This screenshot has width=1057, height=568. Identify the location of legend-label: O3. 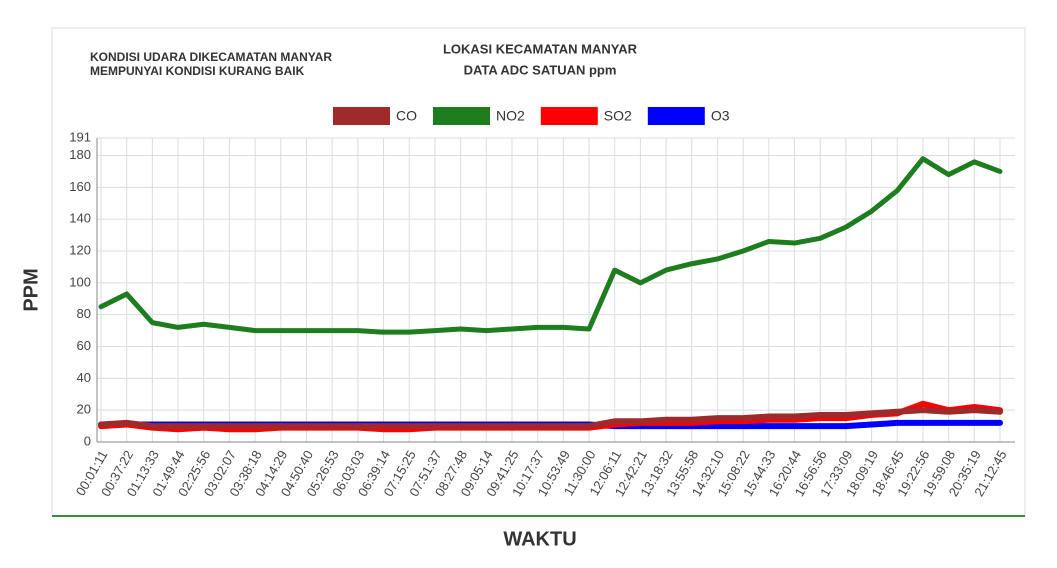
(720, 116).